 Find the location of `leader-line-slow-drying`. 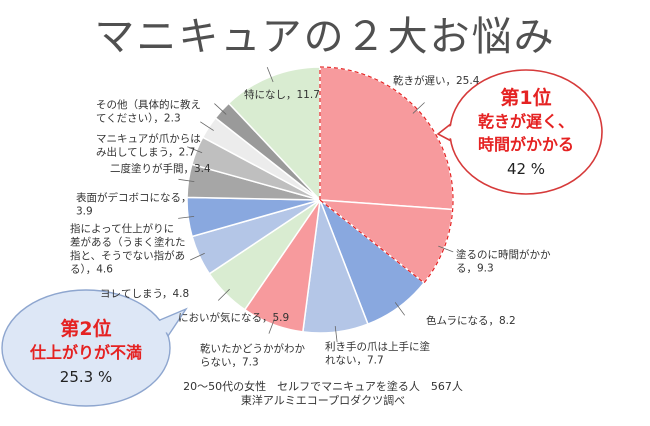

leader-line-slow-drying is located at coordinates (418, 108).